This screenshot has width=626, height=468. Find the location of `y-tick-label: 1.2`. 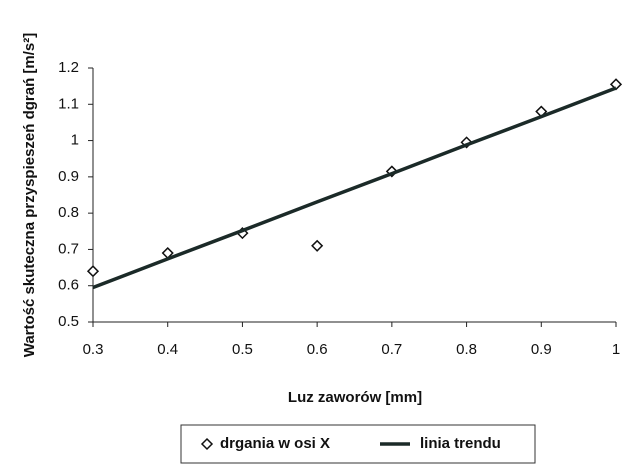

y-tick-label: 1.2 is located at coordinates (68, 67).